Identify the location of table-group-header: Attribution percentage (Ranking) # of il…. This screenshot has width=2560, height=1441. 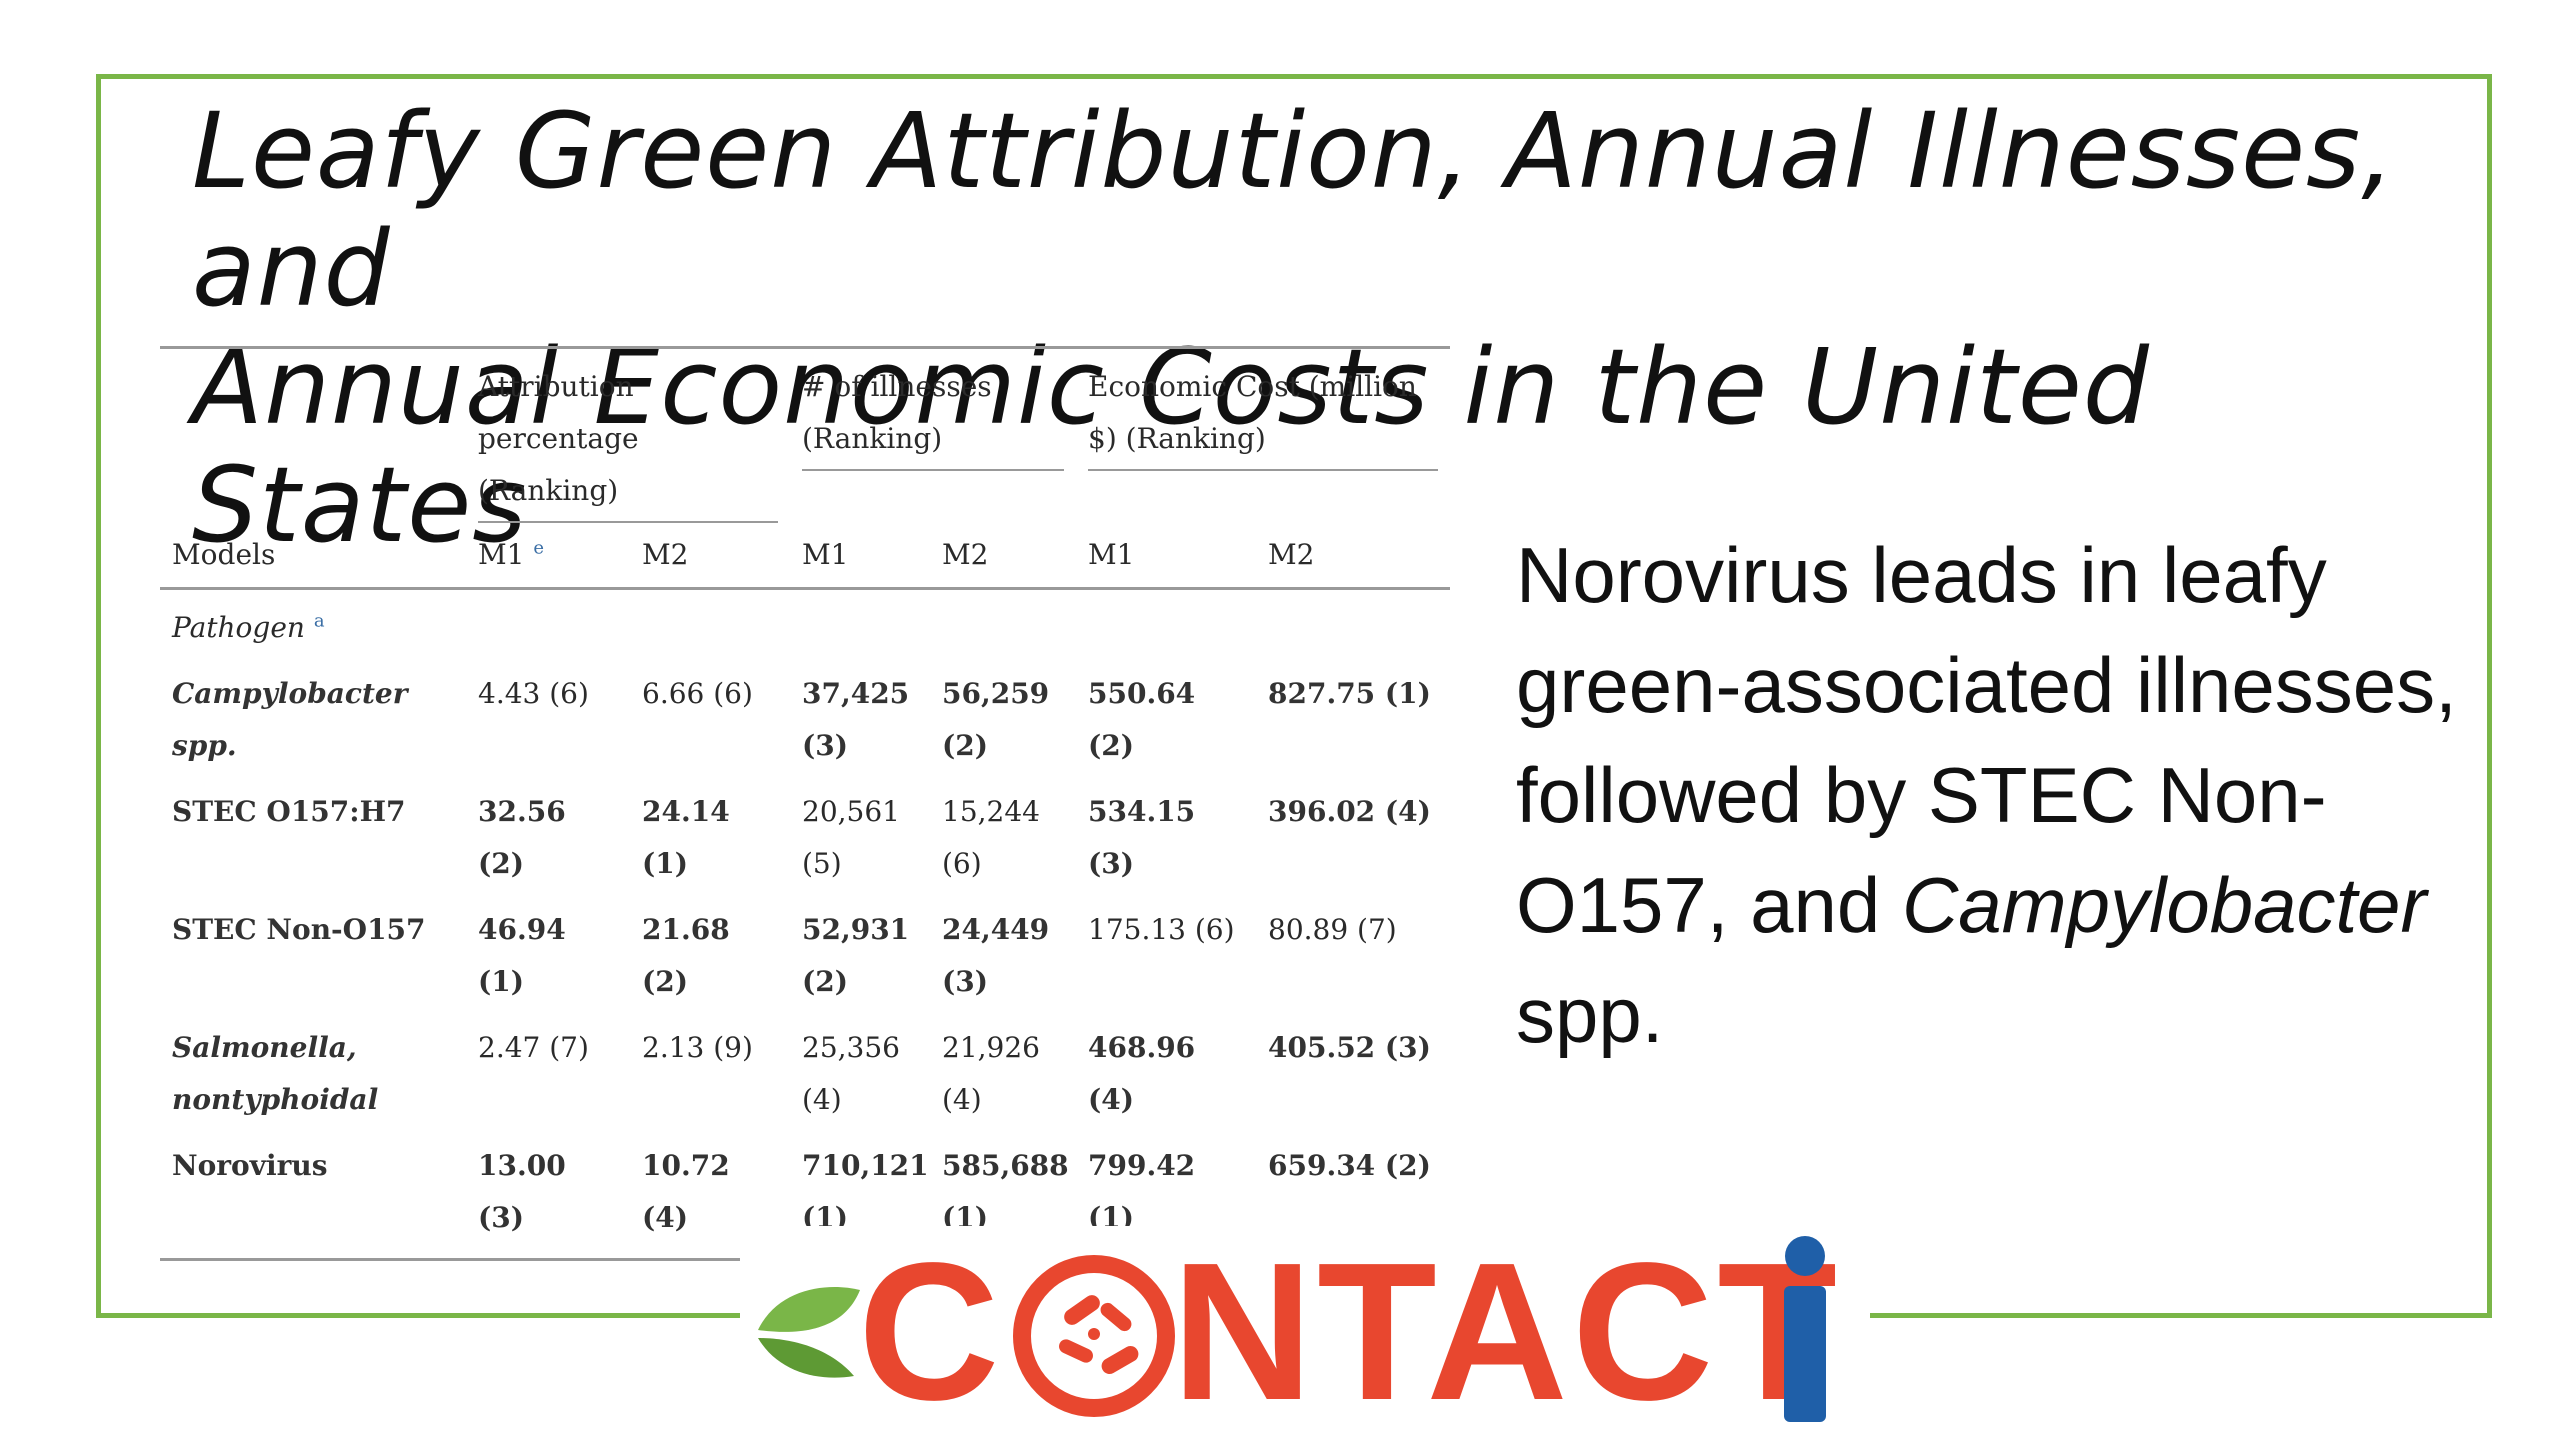
(805, 436).